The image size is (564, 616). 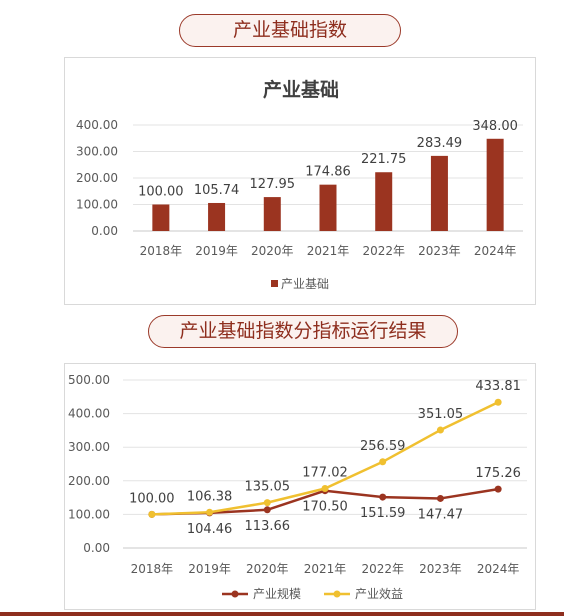 What do you see at coordinates (267, 526) in the screenshot?
I see `point-data-label: 113.66` at bounding box center [267, 526].